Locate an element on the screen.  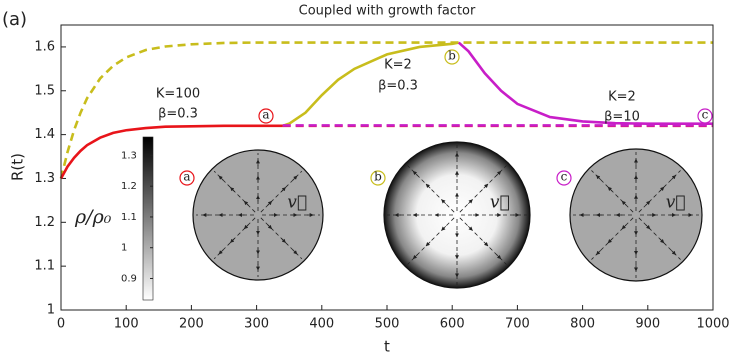
x-tick-label: 1000 is located at coordinates (712, 324).